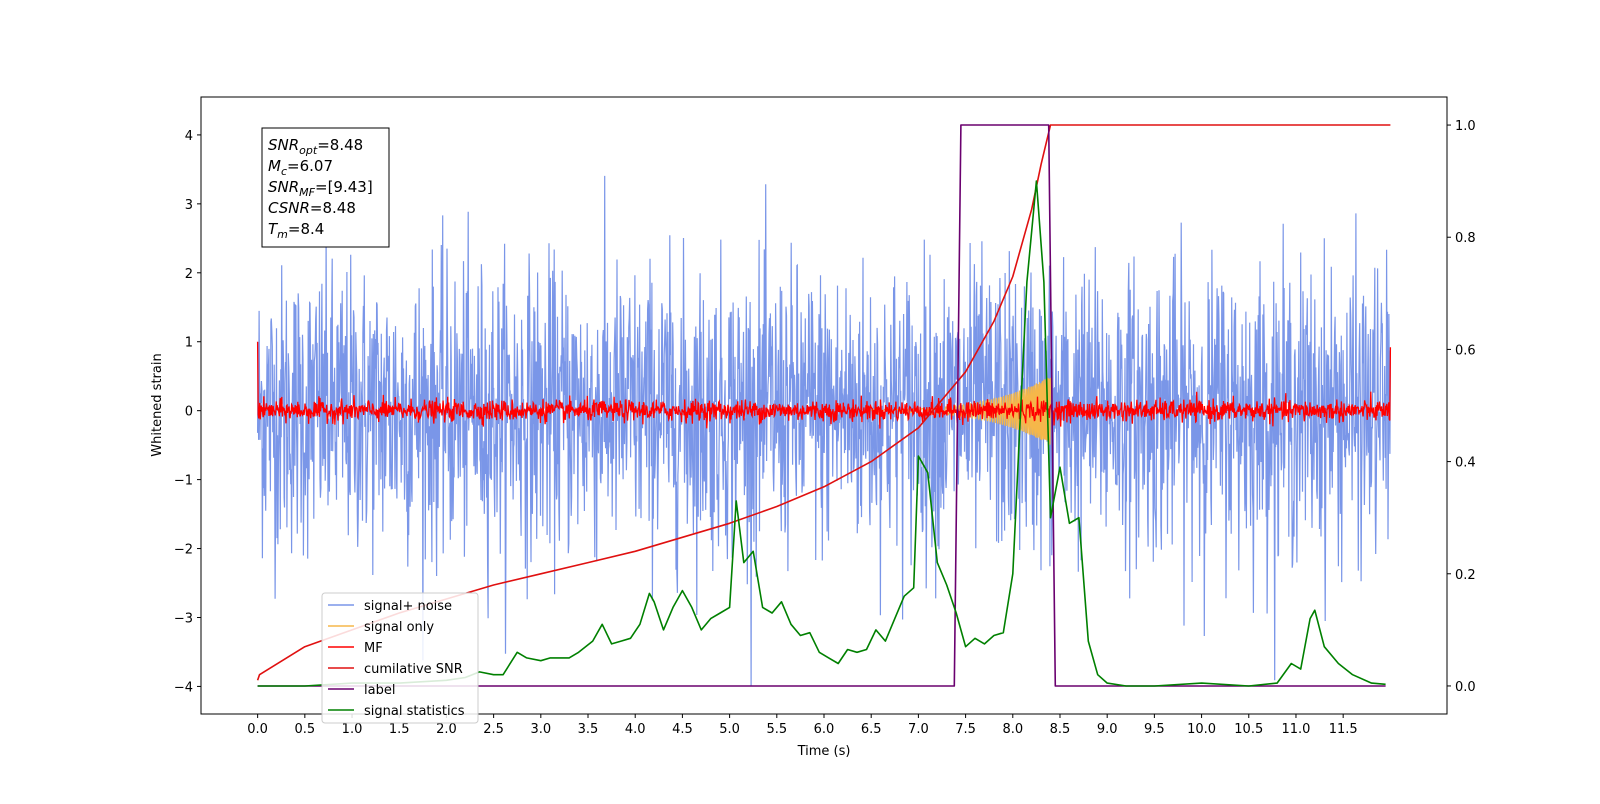 The height and width of the screenshot is (804, 1600). I want to click on annotation-line: CSNR=8.48, so click(312, 208).